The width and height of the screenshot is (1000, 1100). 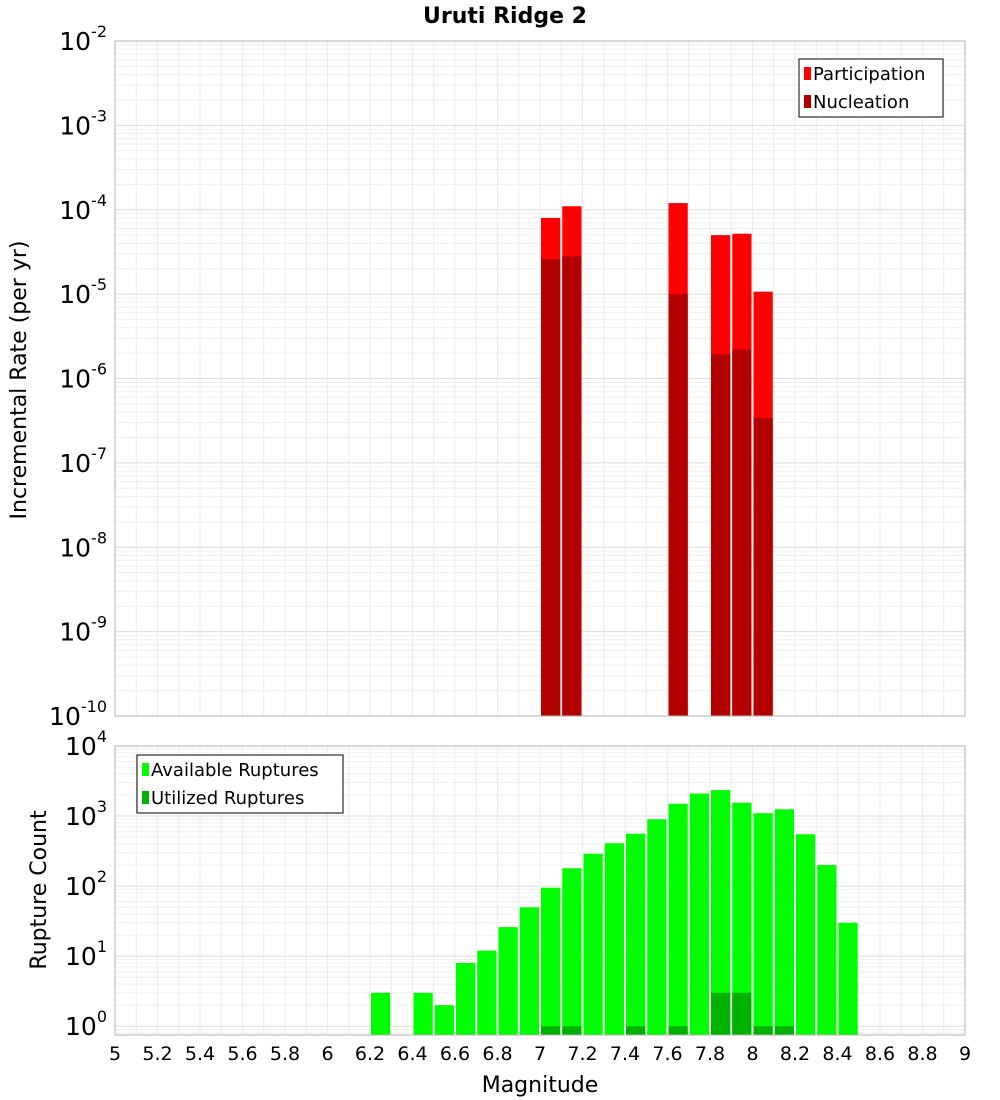 What do you see at coordinates (540, 1054) in the screenshot?
I see `x-tick-label: 7` at bounding box center [540, 1054].